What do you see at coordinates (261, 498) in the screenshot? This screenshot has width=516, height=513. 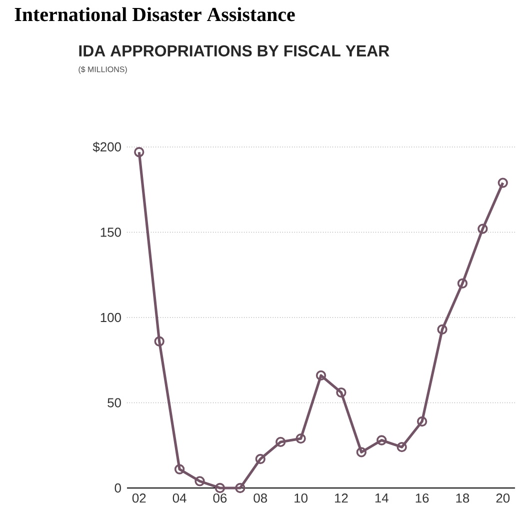 I see `x-tick-label: 08` at bounding box center [261, 498].